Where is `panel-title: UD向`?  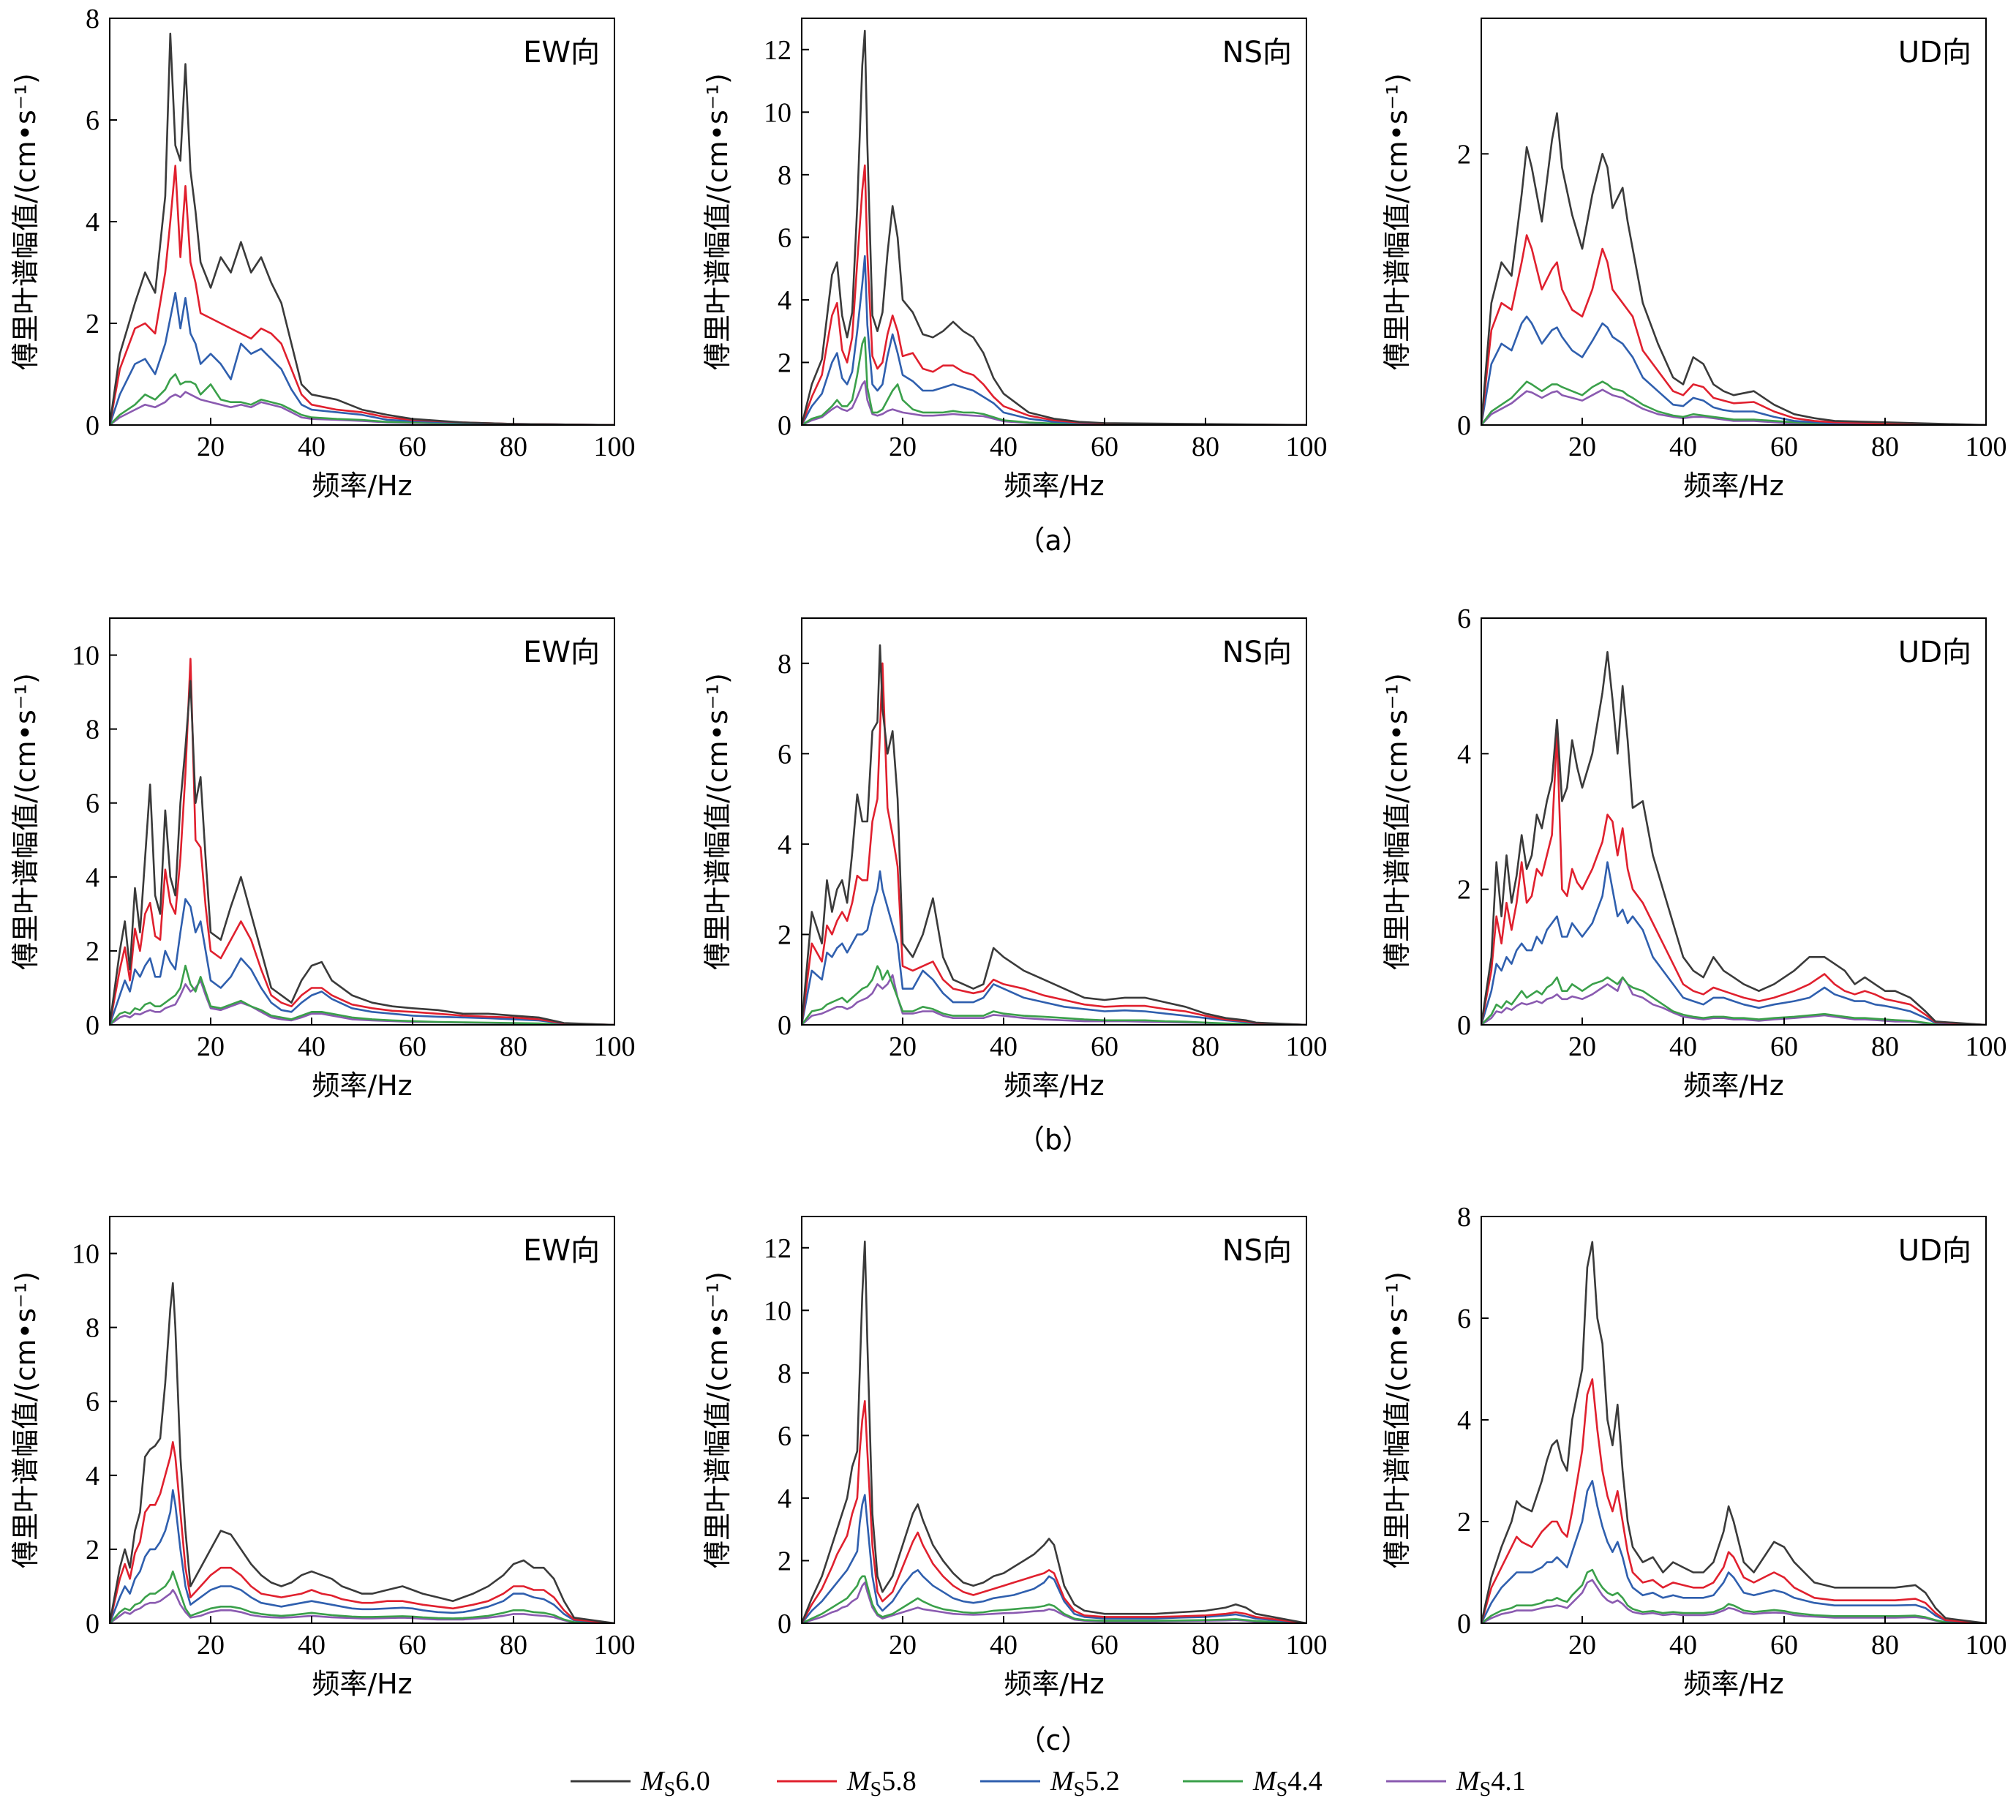
panel-title: UD向 is located at coordinates (1935, 53).